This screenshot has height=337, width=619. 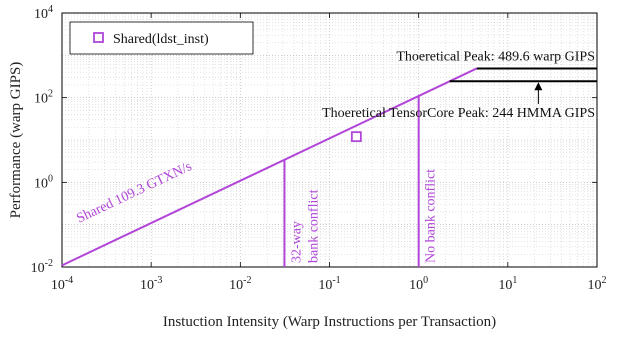 What do you see at coordinates (418, 284) in the screenshot?
I see `x-tick-label: 10⁰` at bounding box center [418, 284].